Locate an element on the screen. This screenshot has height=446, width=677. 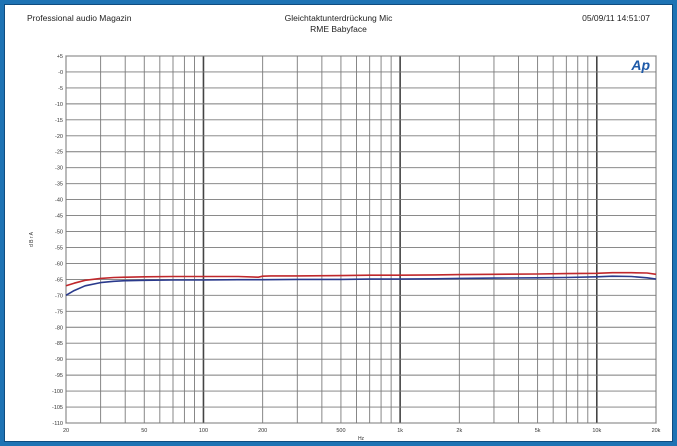
x-tick-label: 20 is located at coordinates (66, 431).